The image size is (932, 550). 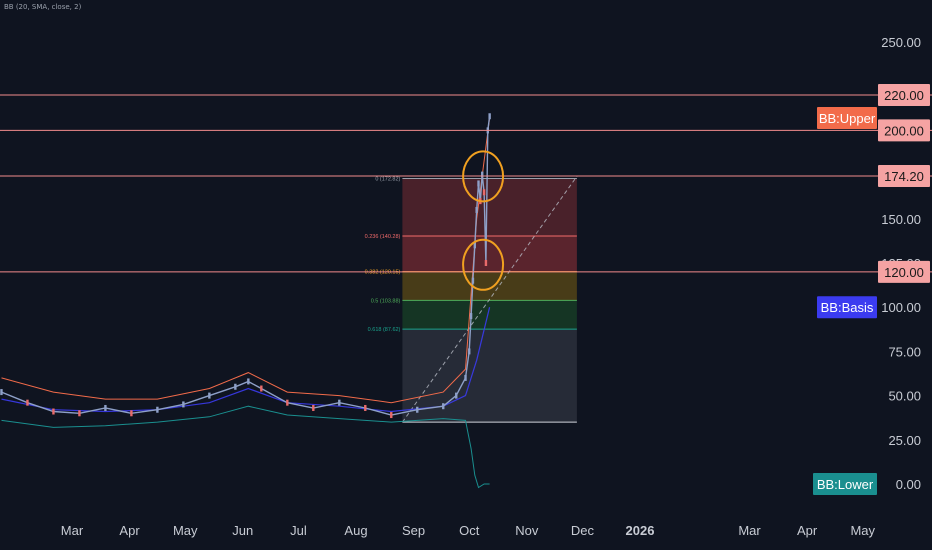 I want to click on x-tick-label: Aug, so click(x=355, y=530).